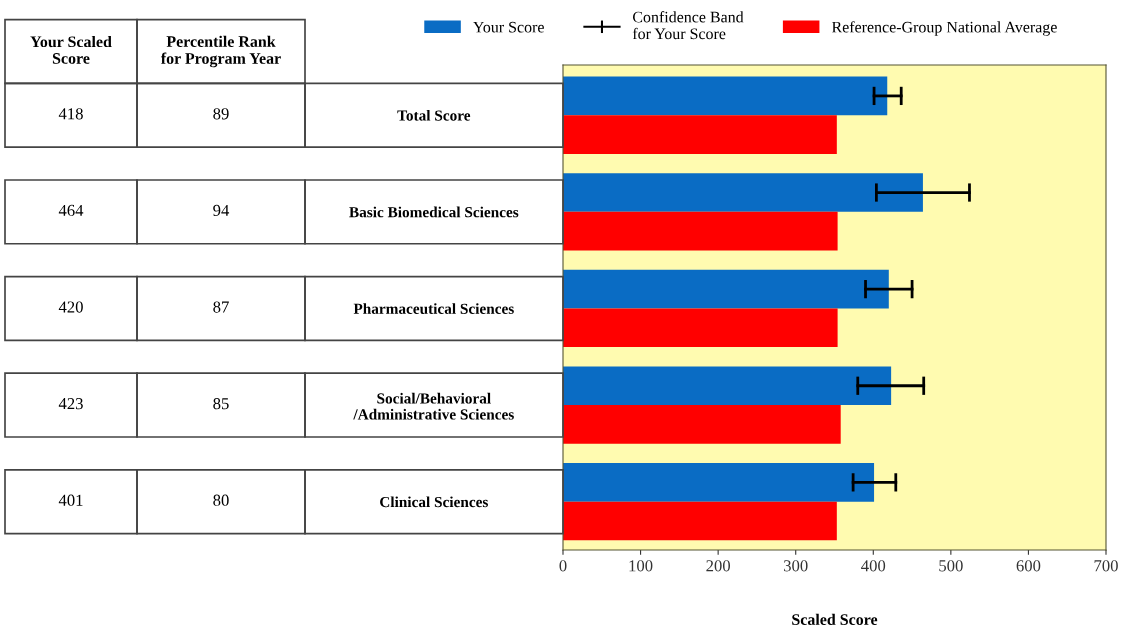  I want to click on legend-label: Reference-Group National Average, so click(944, 28).